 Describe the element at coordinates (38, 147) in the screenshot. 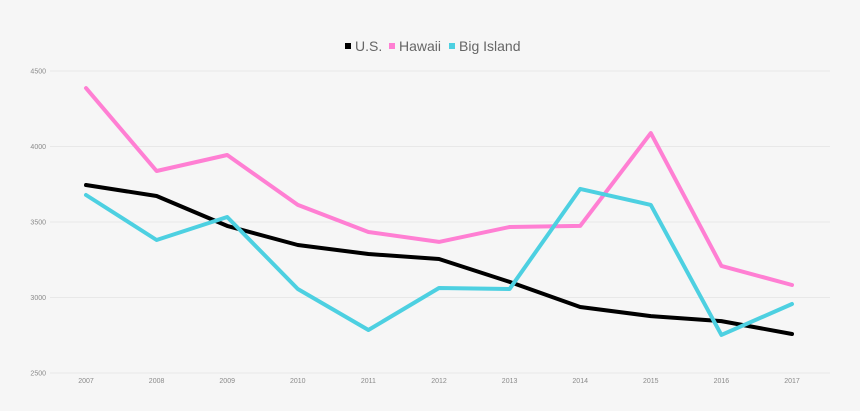

I see `y-tick-label: 4000` at that location.